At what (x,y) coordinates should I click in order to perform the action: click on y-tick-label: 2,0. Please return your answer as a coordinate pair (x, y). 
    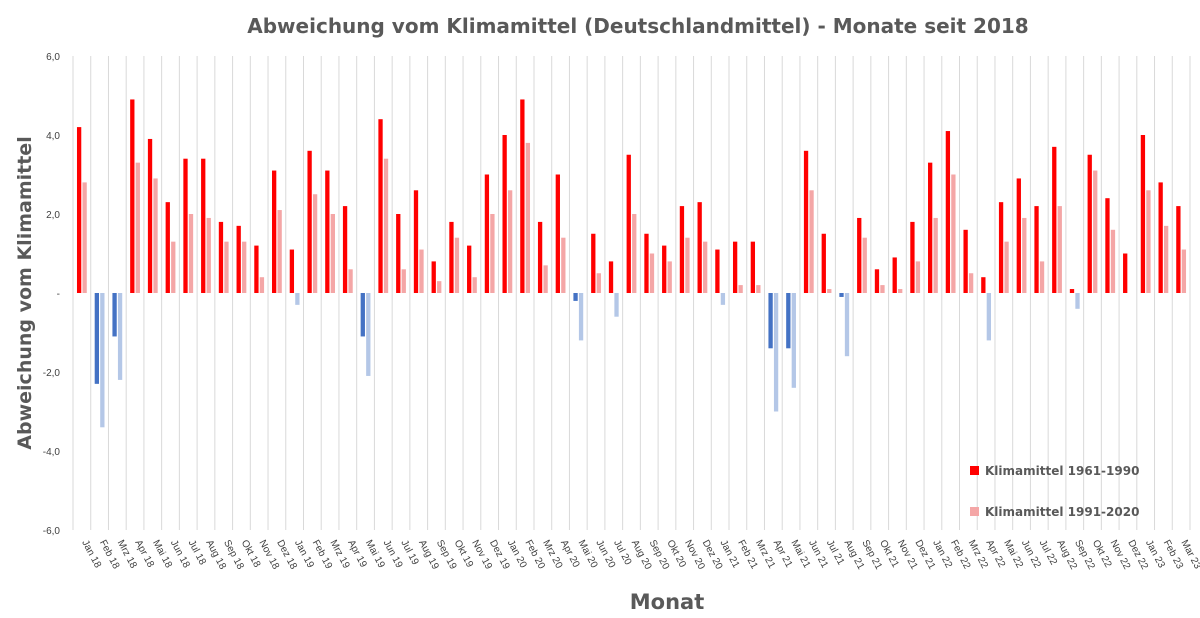
    Looking at the image, I should click on (53, 215).